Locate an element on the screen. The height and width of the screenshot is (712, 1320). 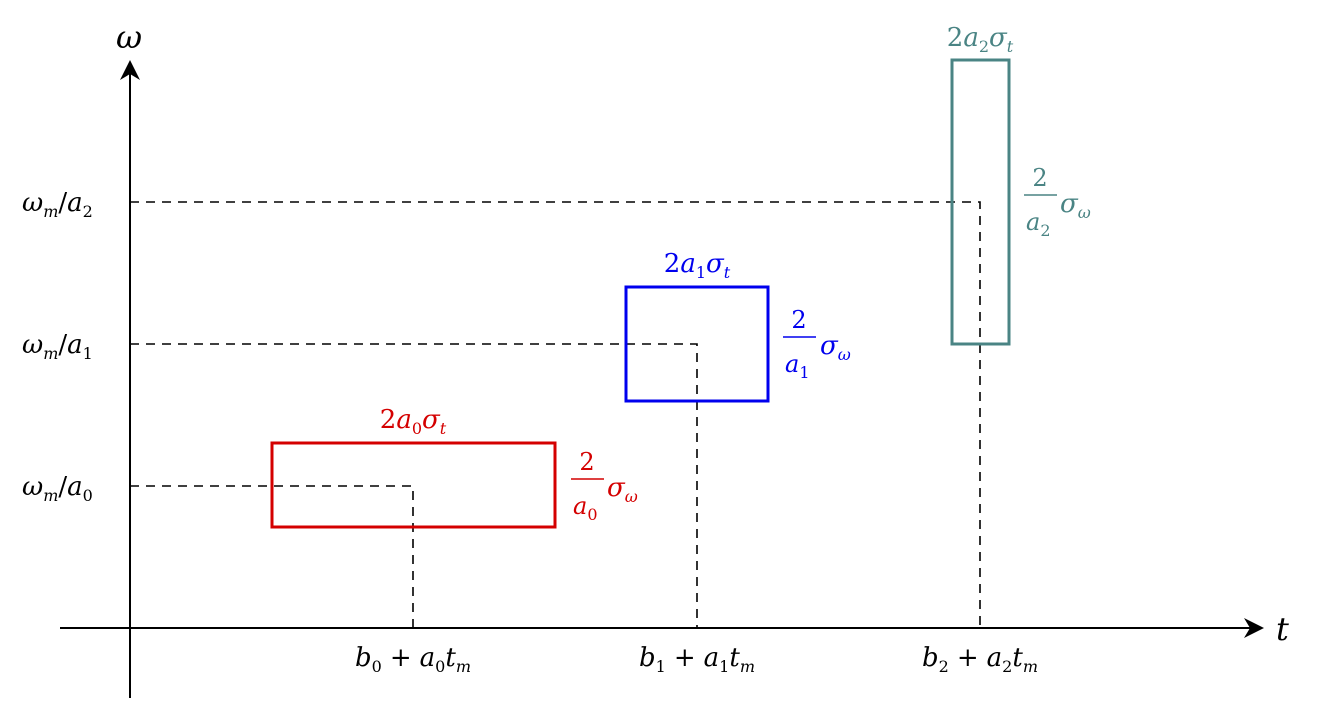
tile-width-label-0: 2a0σt is located at coordinates (413, 421).